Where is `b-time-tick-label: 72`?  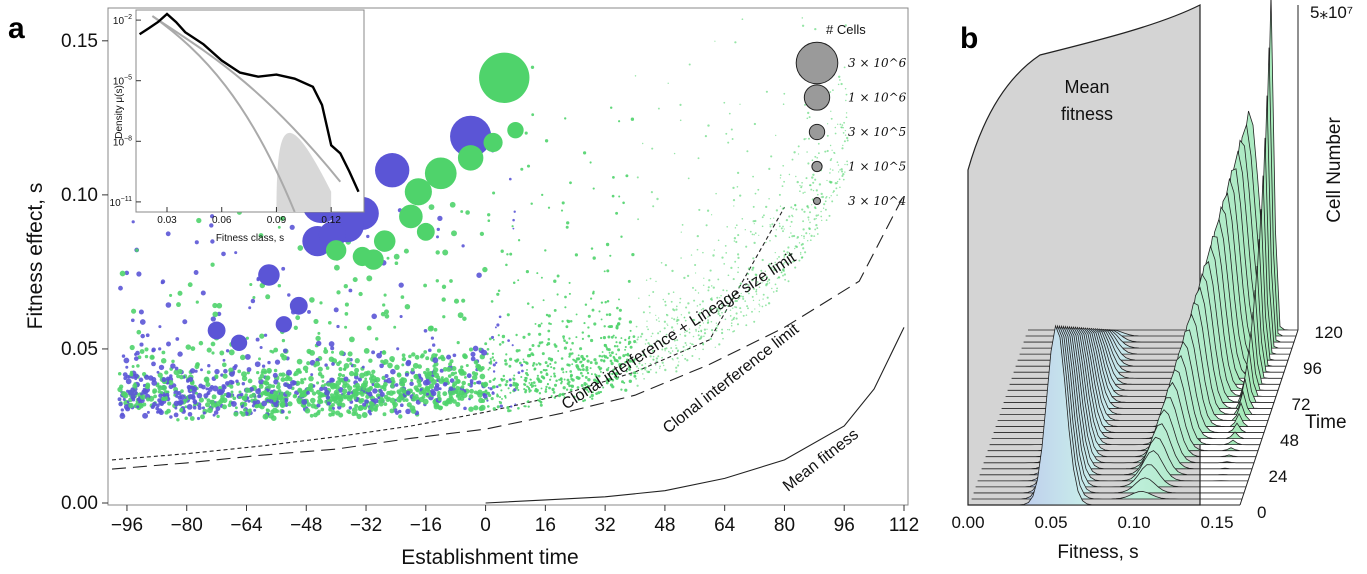 b-time-tick-label: 72 is located at coordinates (1301, 404).